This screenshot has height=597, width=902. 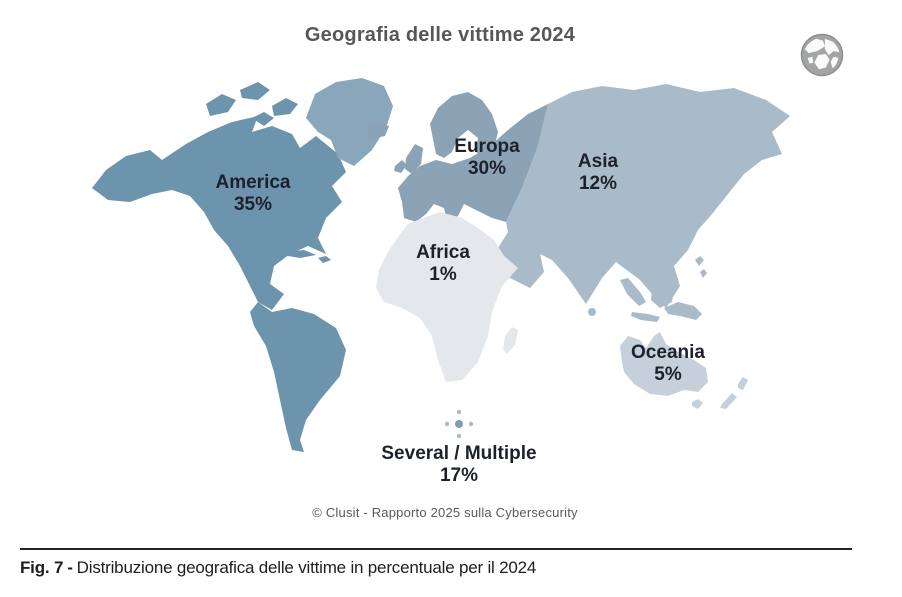 What do you see at coordinates (400, 166) in the screenshot?
I see `ireland-shape` at bounding box center [400, 166].